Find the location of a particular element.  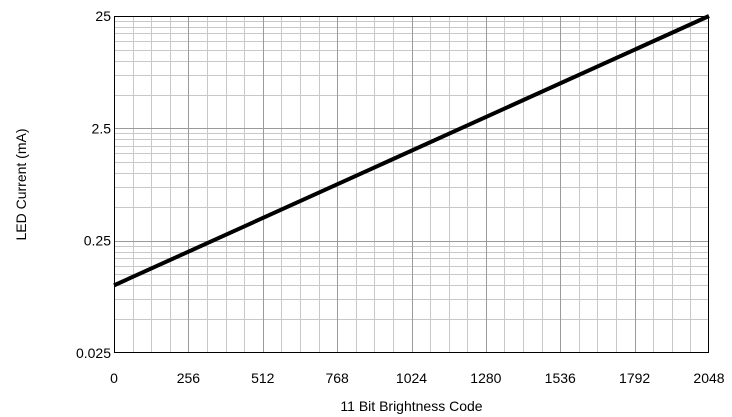

x-tick-label: 0 is located at coordinates (114, 378).